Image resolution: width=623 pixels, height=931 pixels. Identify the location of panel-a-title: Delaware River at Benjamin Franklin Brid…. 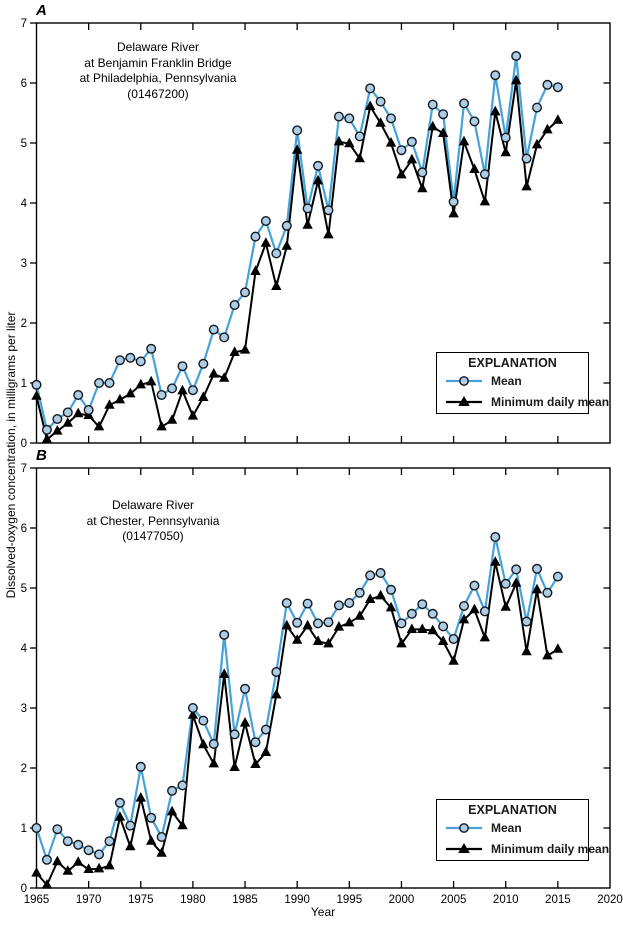
(158, 71).